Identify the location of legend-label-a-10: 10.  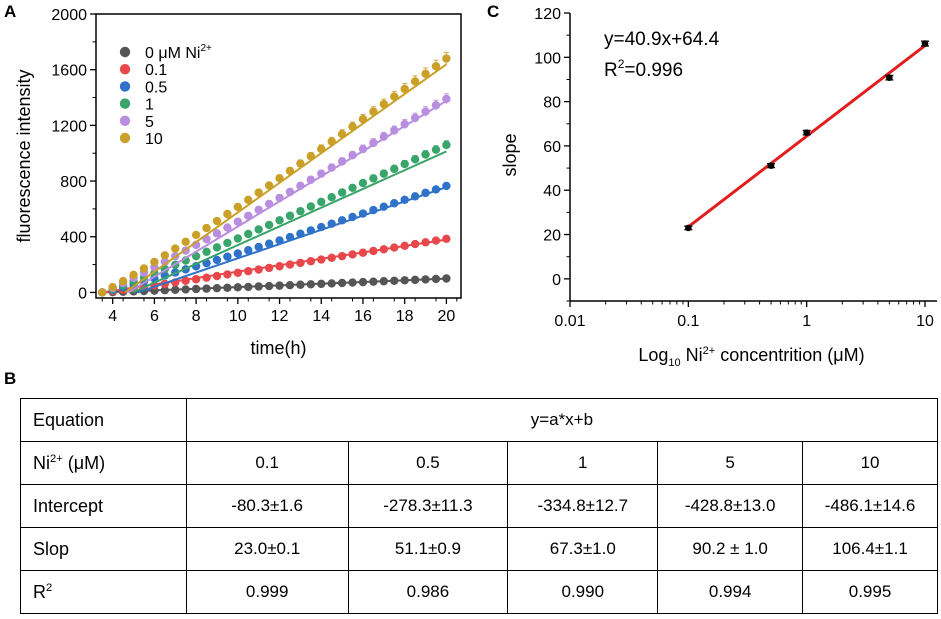
(154, 139).